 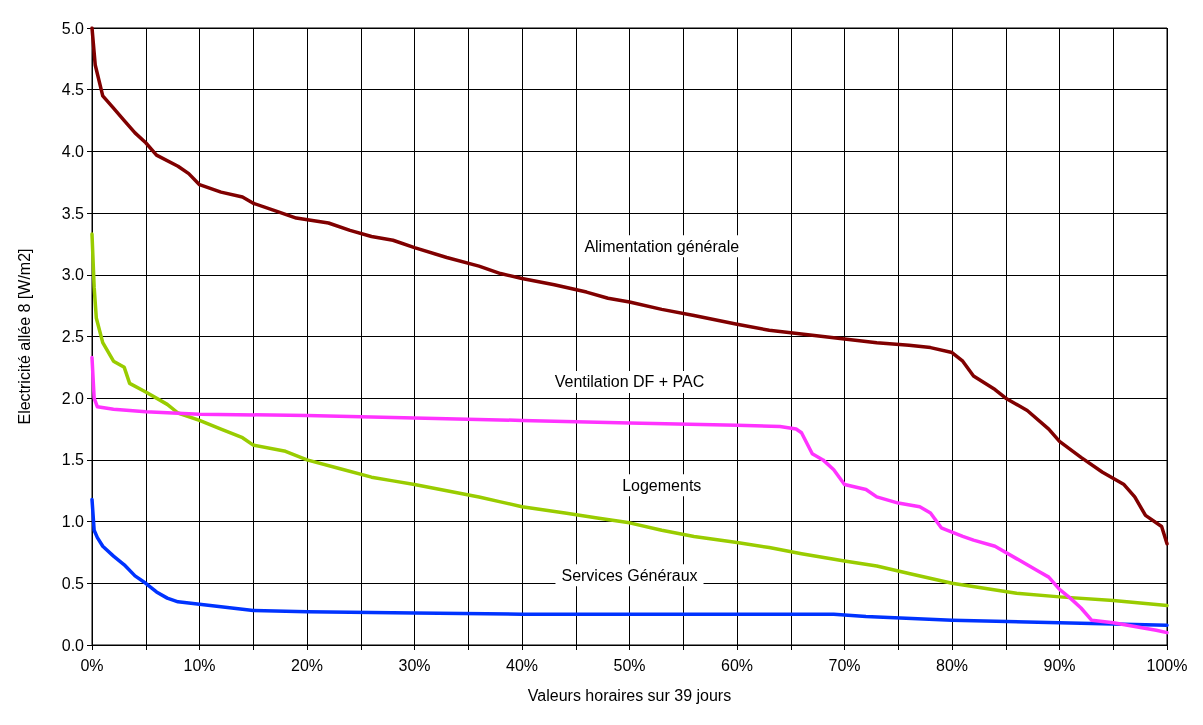 I want to click on x-tick-label: 60%, so click(x=737, y=665).